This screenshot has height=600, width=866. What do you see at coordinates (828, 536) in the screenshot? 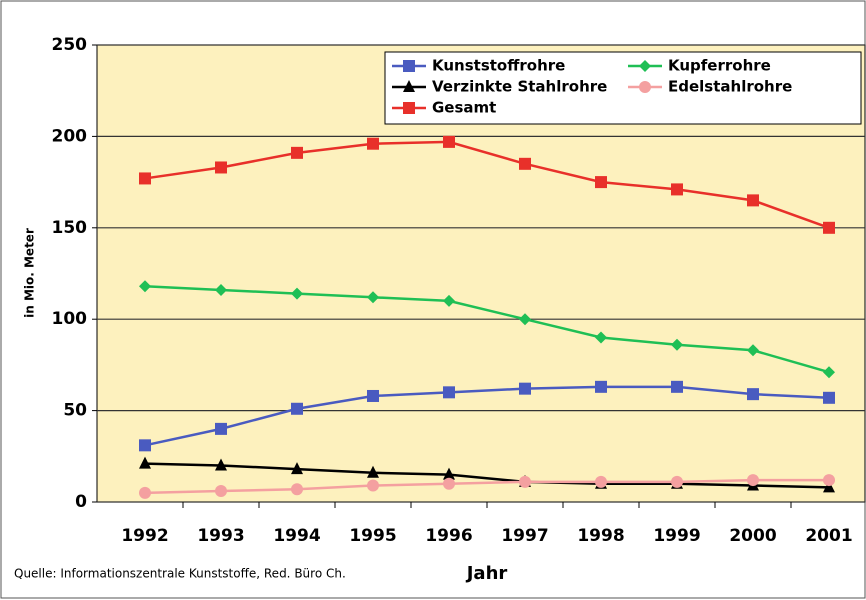
I see `x-tick-label: 2001` at bounding box center [828, 536].